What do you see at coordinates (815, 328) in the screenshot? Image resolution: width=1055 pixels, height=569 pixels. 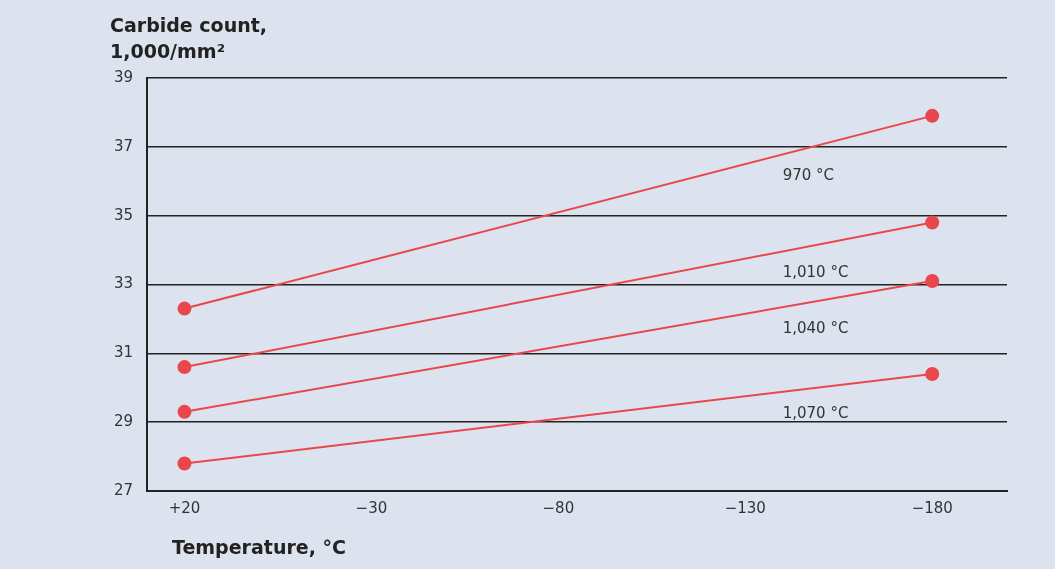 I see `series-label: 1,040 °C` at bounding box center [815, 328].